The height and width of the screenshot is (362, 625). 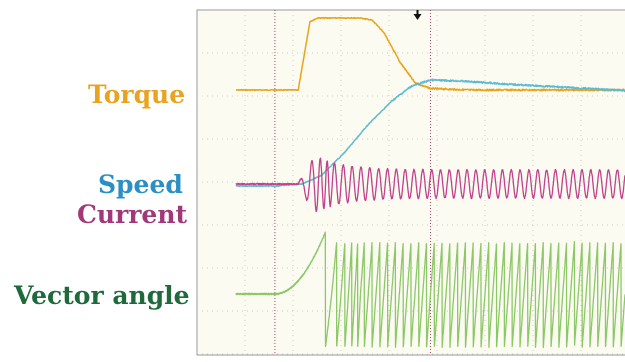 What do you see at coordinates (430, 54) in the screenshot?
I see `trace-torque` at bounding box center [430, 54].